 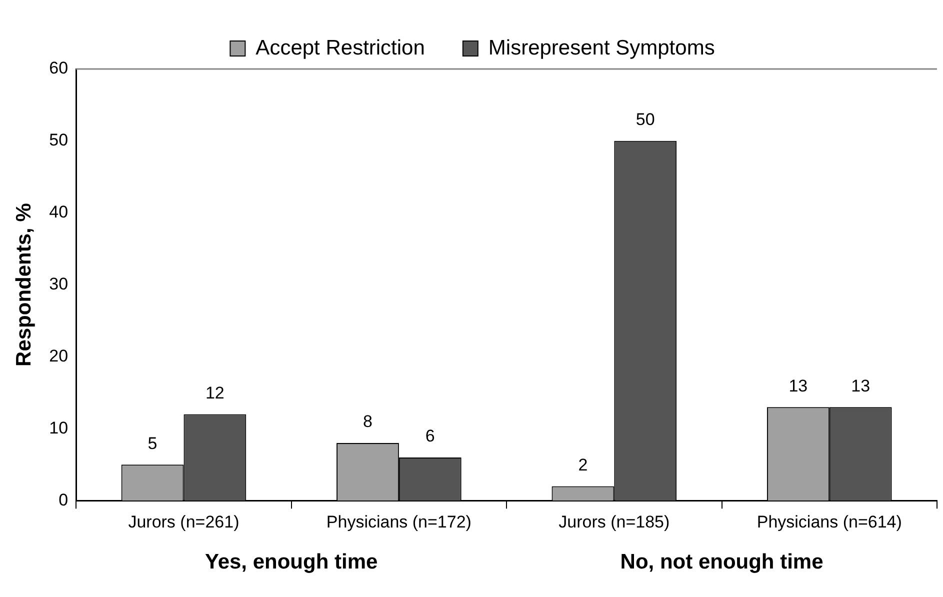 I want to click on data-label: 2, so click(x=583, y=464).